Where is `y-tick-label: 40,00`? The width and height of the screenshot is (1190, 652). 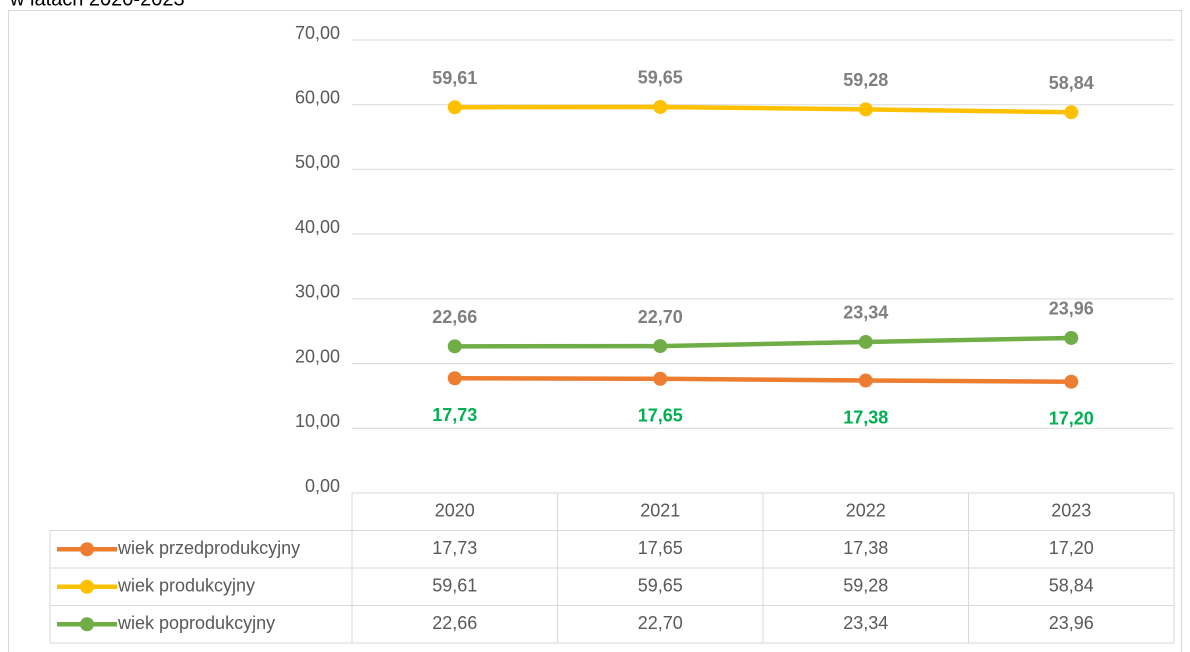
y-tick-label: 40,00 is located at coordinates (317, 227).